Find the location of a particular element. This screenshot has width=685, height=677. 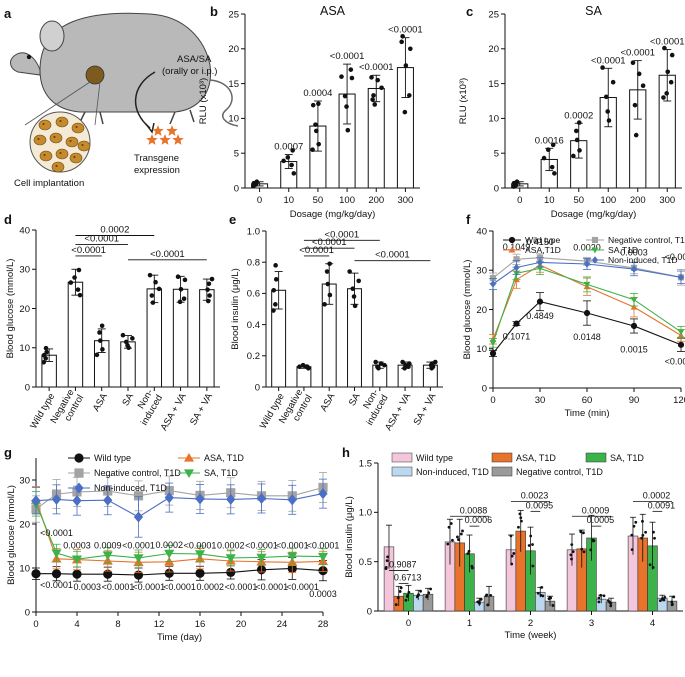

x-axis-label: Time (min) is located at coordinates (586, 413).